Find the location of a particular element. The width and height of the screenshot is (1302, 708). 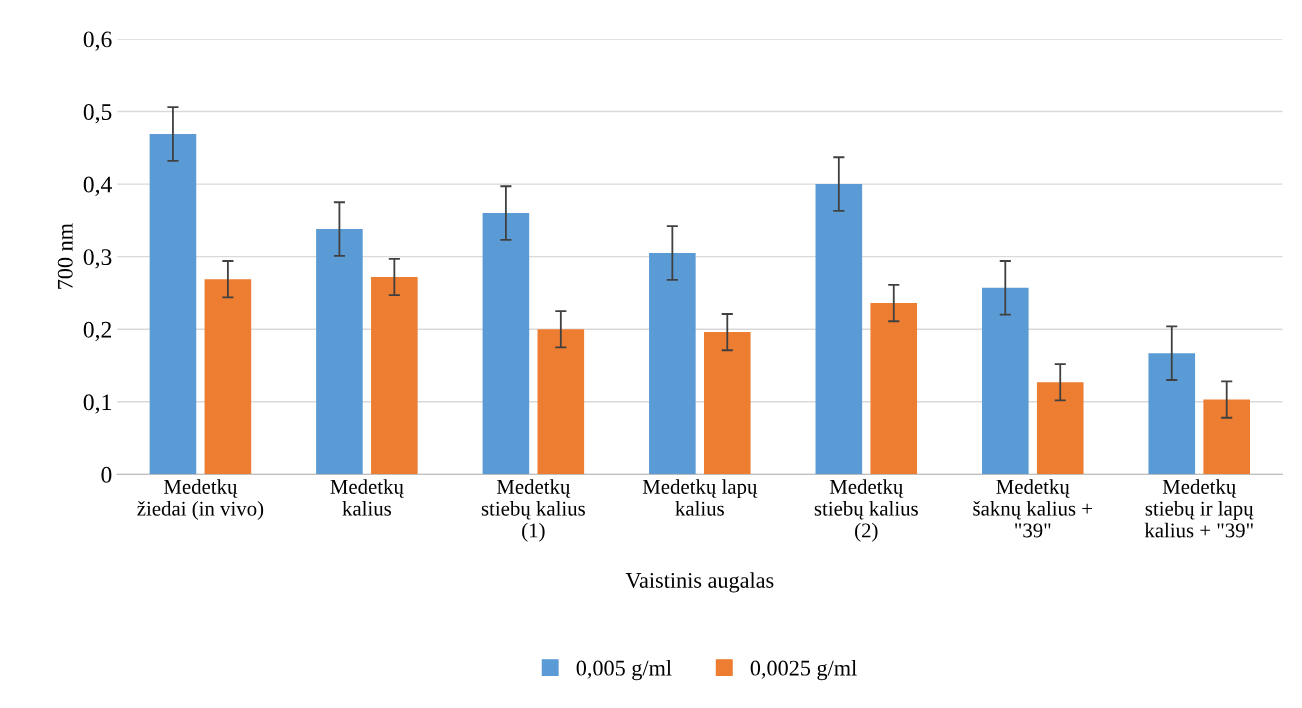

y-tick-label: 0 is located at coordinates (106, 474).